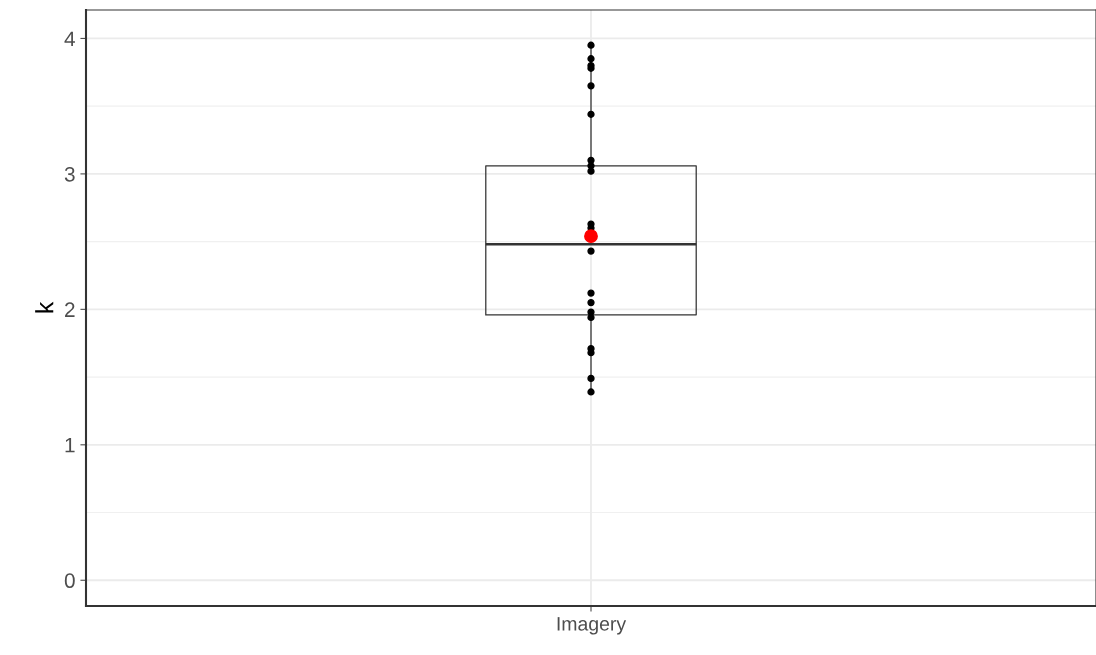  I want to click on y-tick-label: 3, so click(69, 174).